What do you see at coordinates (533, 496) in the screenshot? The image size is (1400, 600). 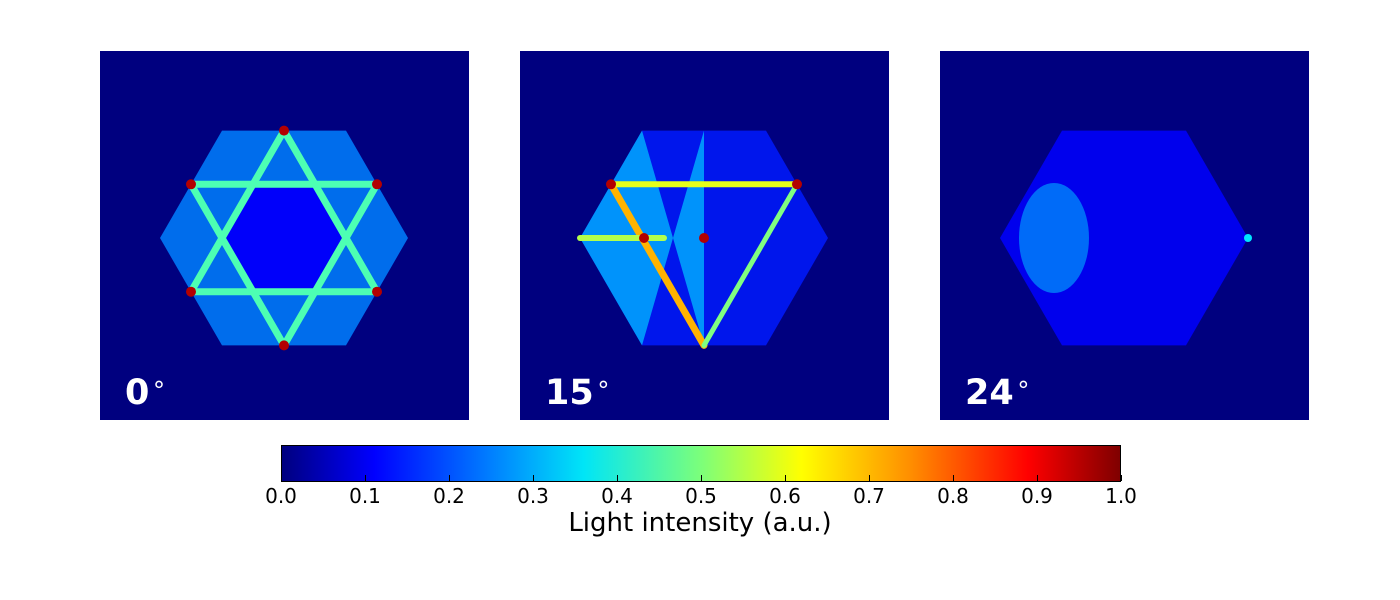 I see `colorbar-tick-label: 0.3` at bounding box center [533, 496].